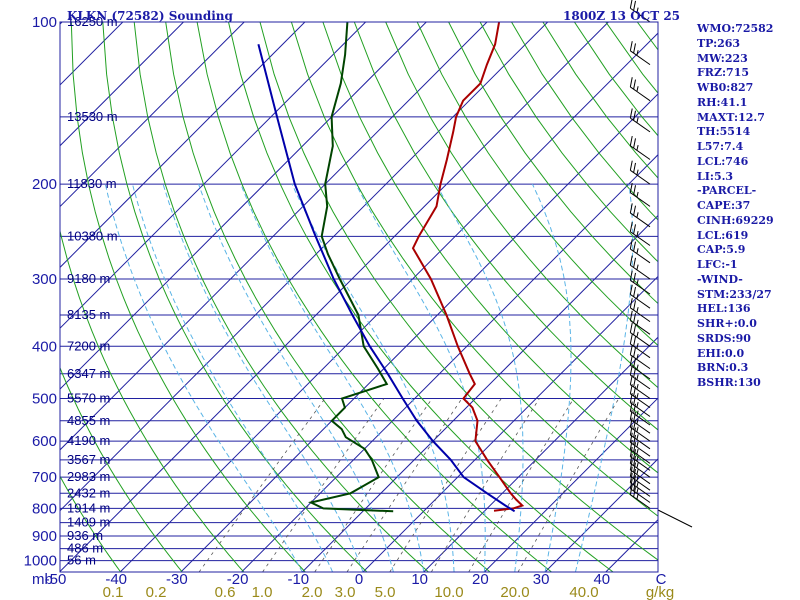  Describe the element at coordinates (727, 191) in the screenshot. I see `sounding-index: -PARCEL-` at that location.